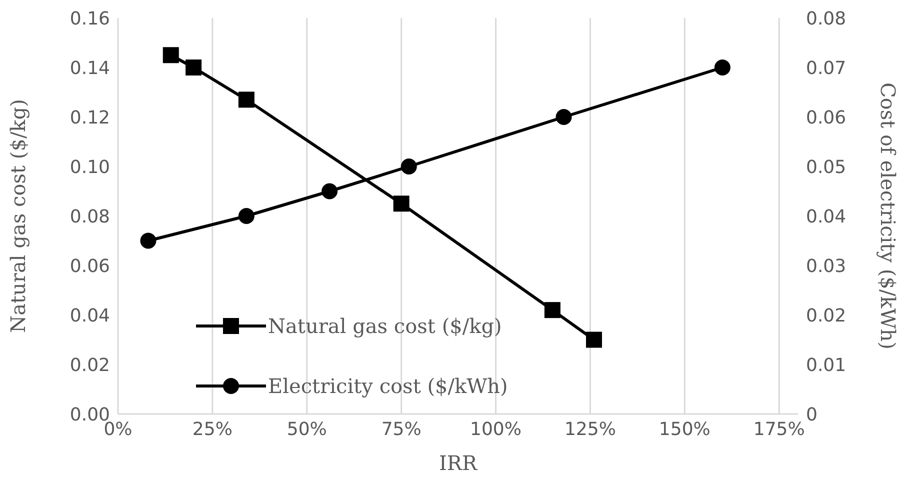  I want to click on x-tick-label: 50%, so click(306, 429).